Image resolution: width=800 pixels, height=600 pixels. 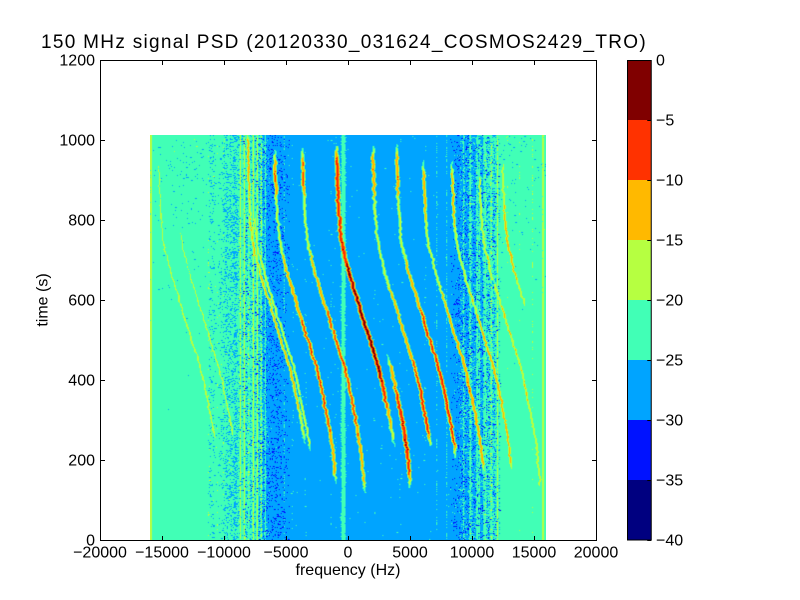 What do you see at coordinates (410, 553) in the screenshot?
I see `svg-text: 5000` at bounding box center [410, 553].